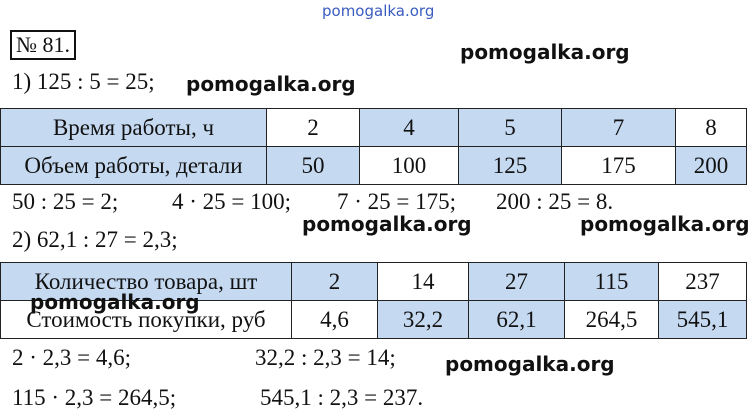 The width and height of the screenshot is (756, 413). What do you see at coordinates (146, 281) in the screenshot?
I see `row-header: Количество товара, шт` at bounding box center [146, 281].